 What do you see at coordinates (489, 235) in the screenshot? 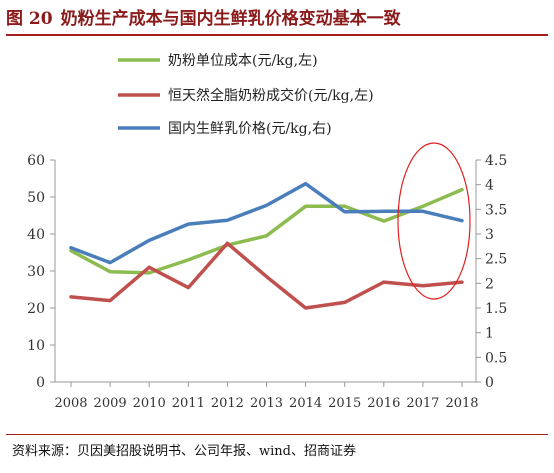
I see `right-tick-label: 3` at bounding box center [489, 235].